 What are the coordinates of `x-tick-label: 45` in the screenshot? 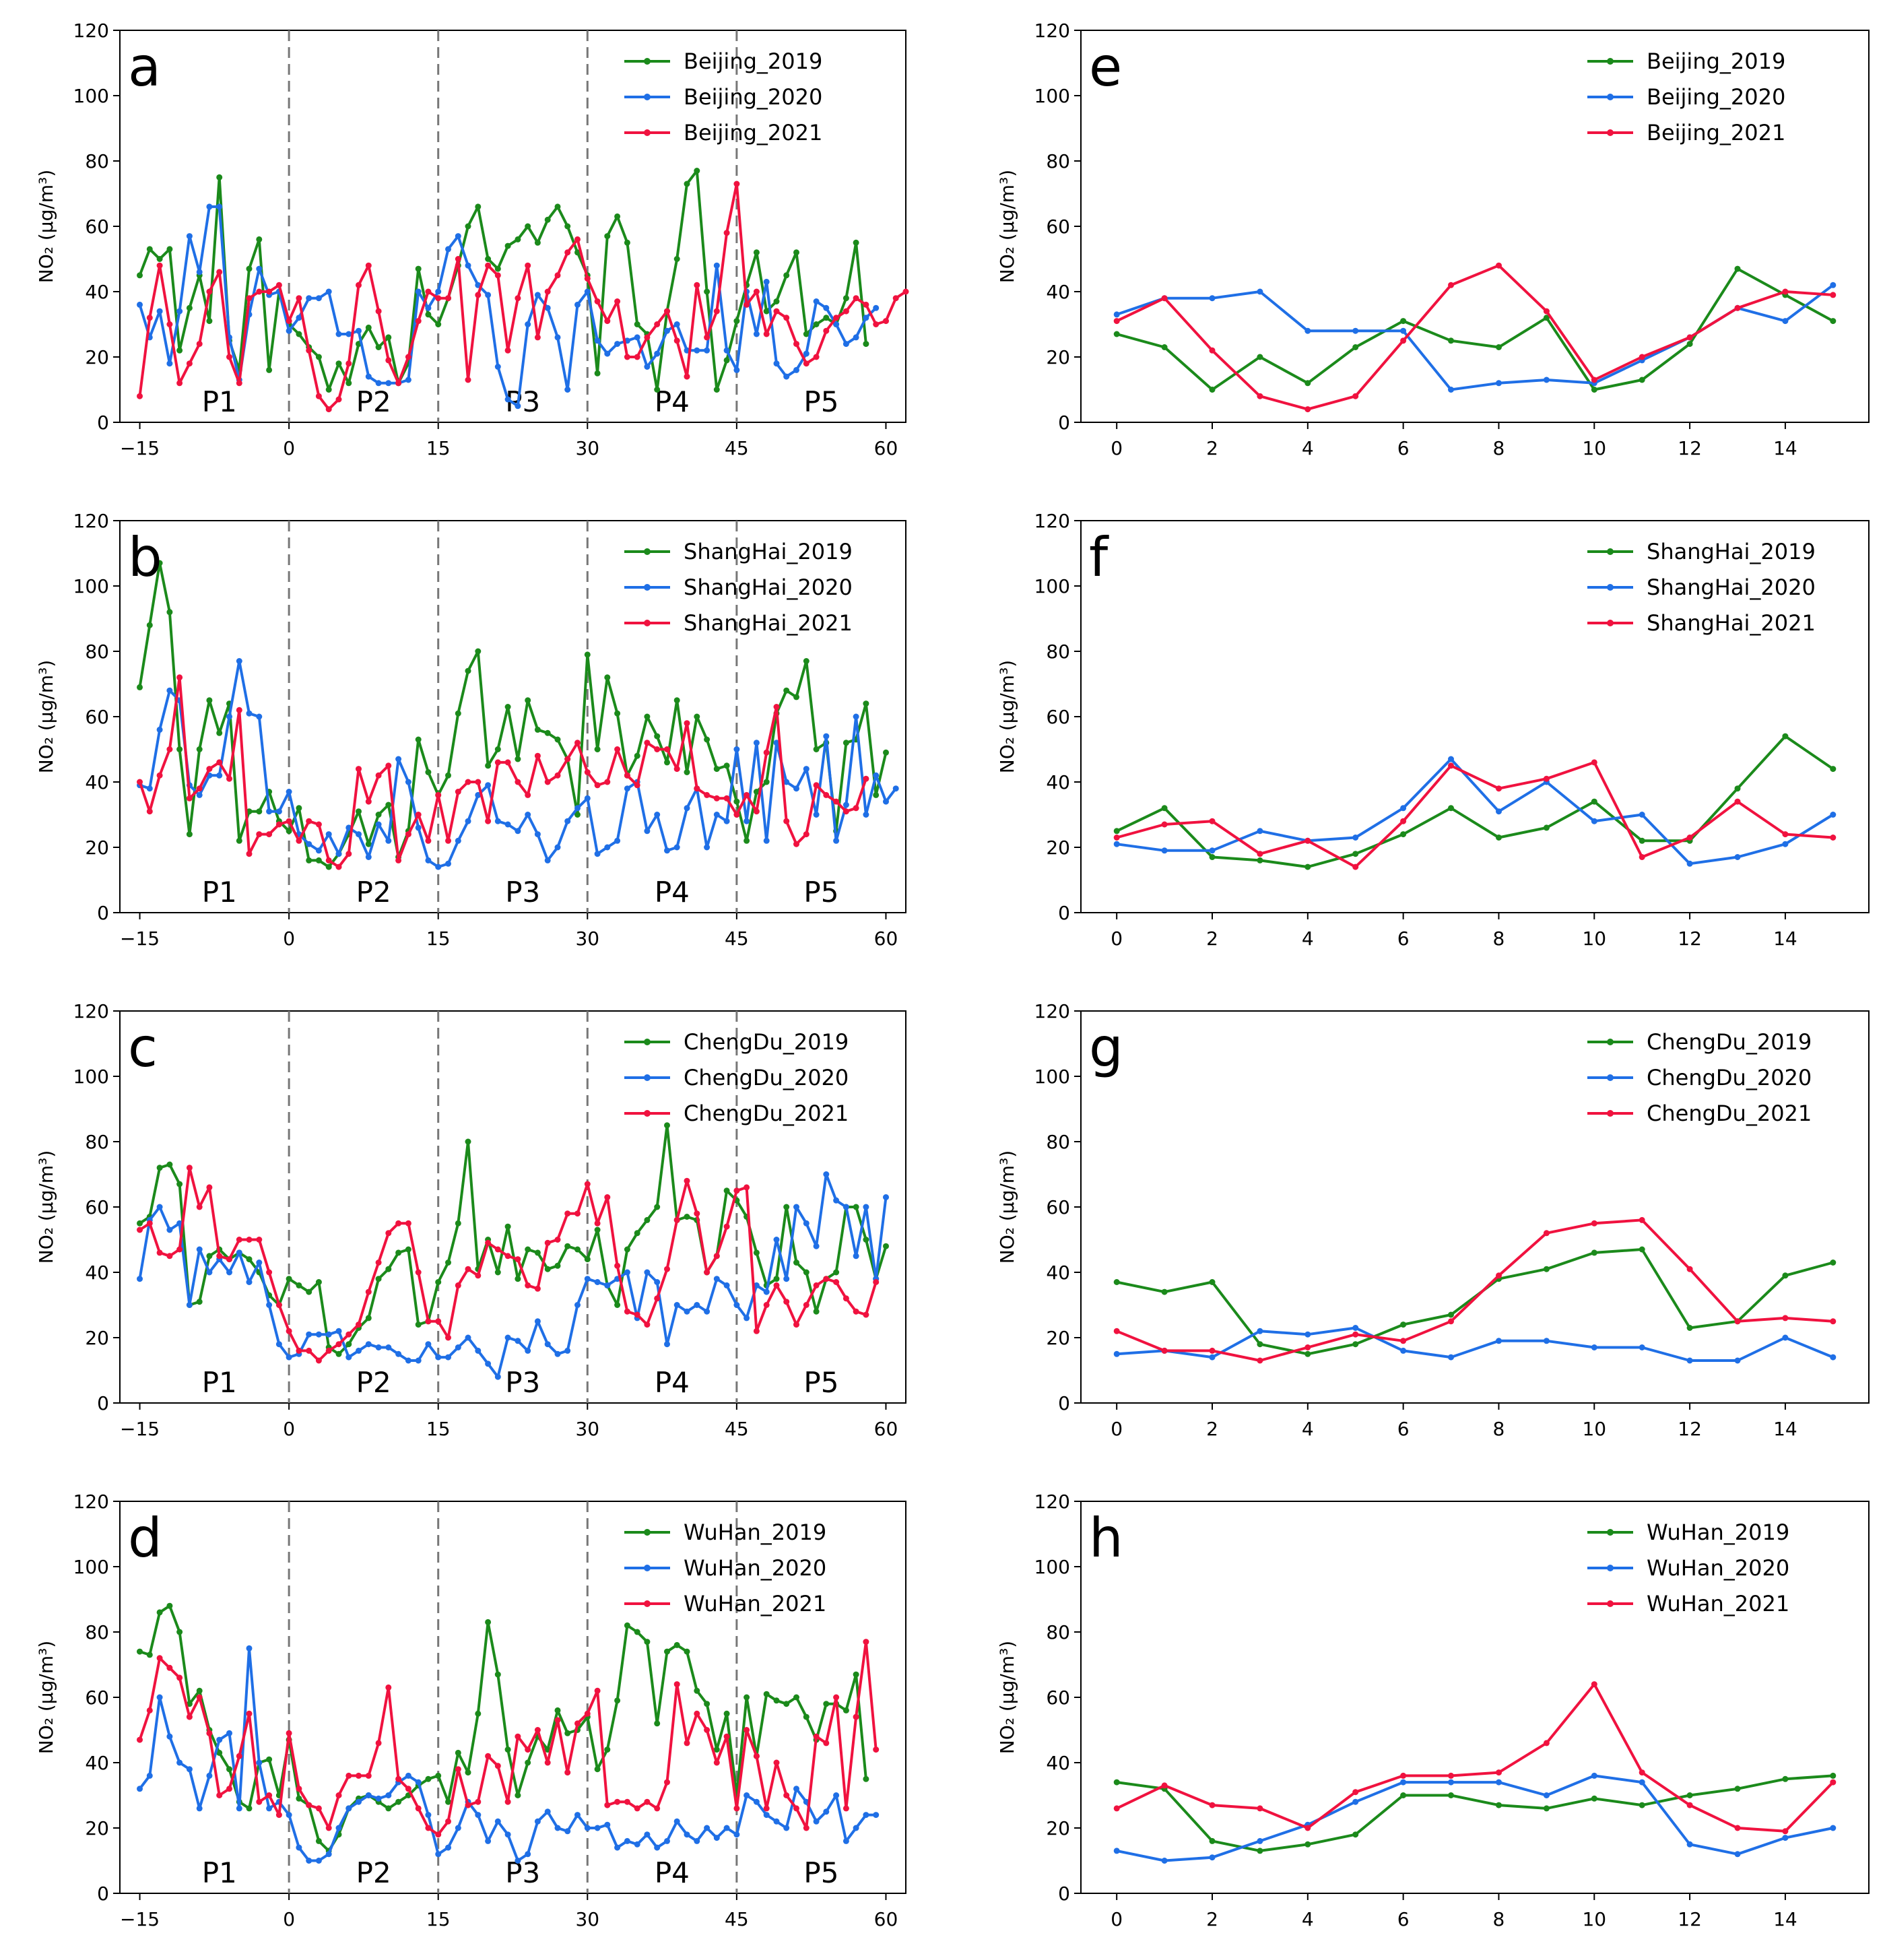 It's located at (737, 448).